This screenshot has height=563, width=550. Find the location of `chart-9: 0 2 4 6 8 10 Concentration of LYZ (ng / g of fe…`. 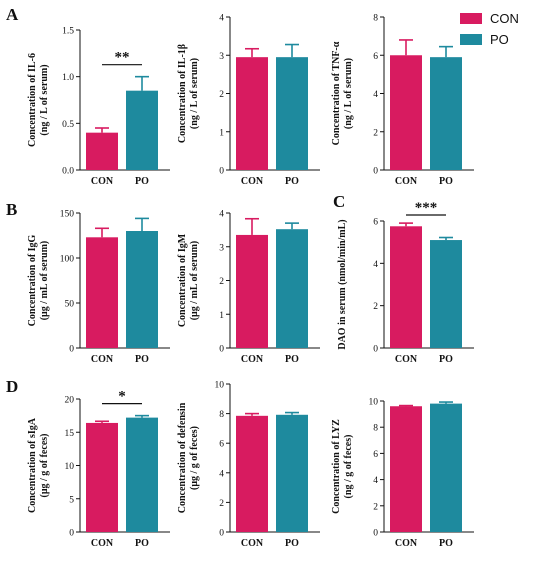

chart-9: 0 2 4 6 8 10 Concentration of LYZ (ng / g of fe… is located at coordinates (402, 473).